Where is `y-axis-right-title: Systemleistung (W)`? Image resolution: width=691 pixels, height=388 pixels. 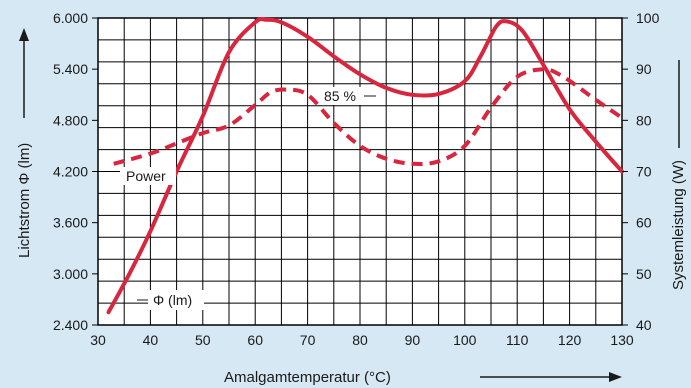 y-axis-right-title: Systemleistung (W) is located at coordinates (678, 225).